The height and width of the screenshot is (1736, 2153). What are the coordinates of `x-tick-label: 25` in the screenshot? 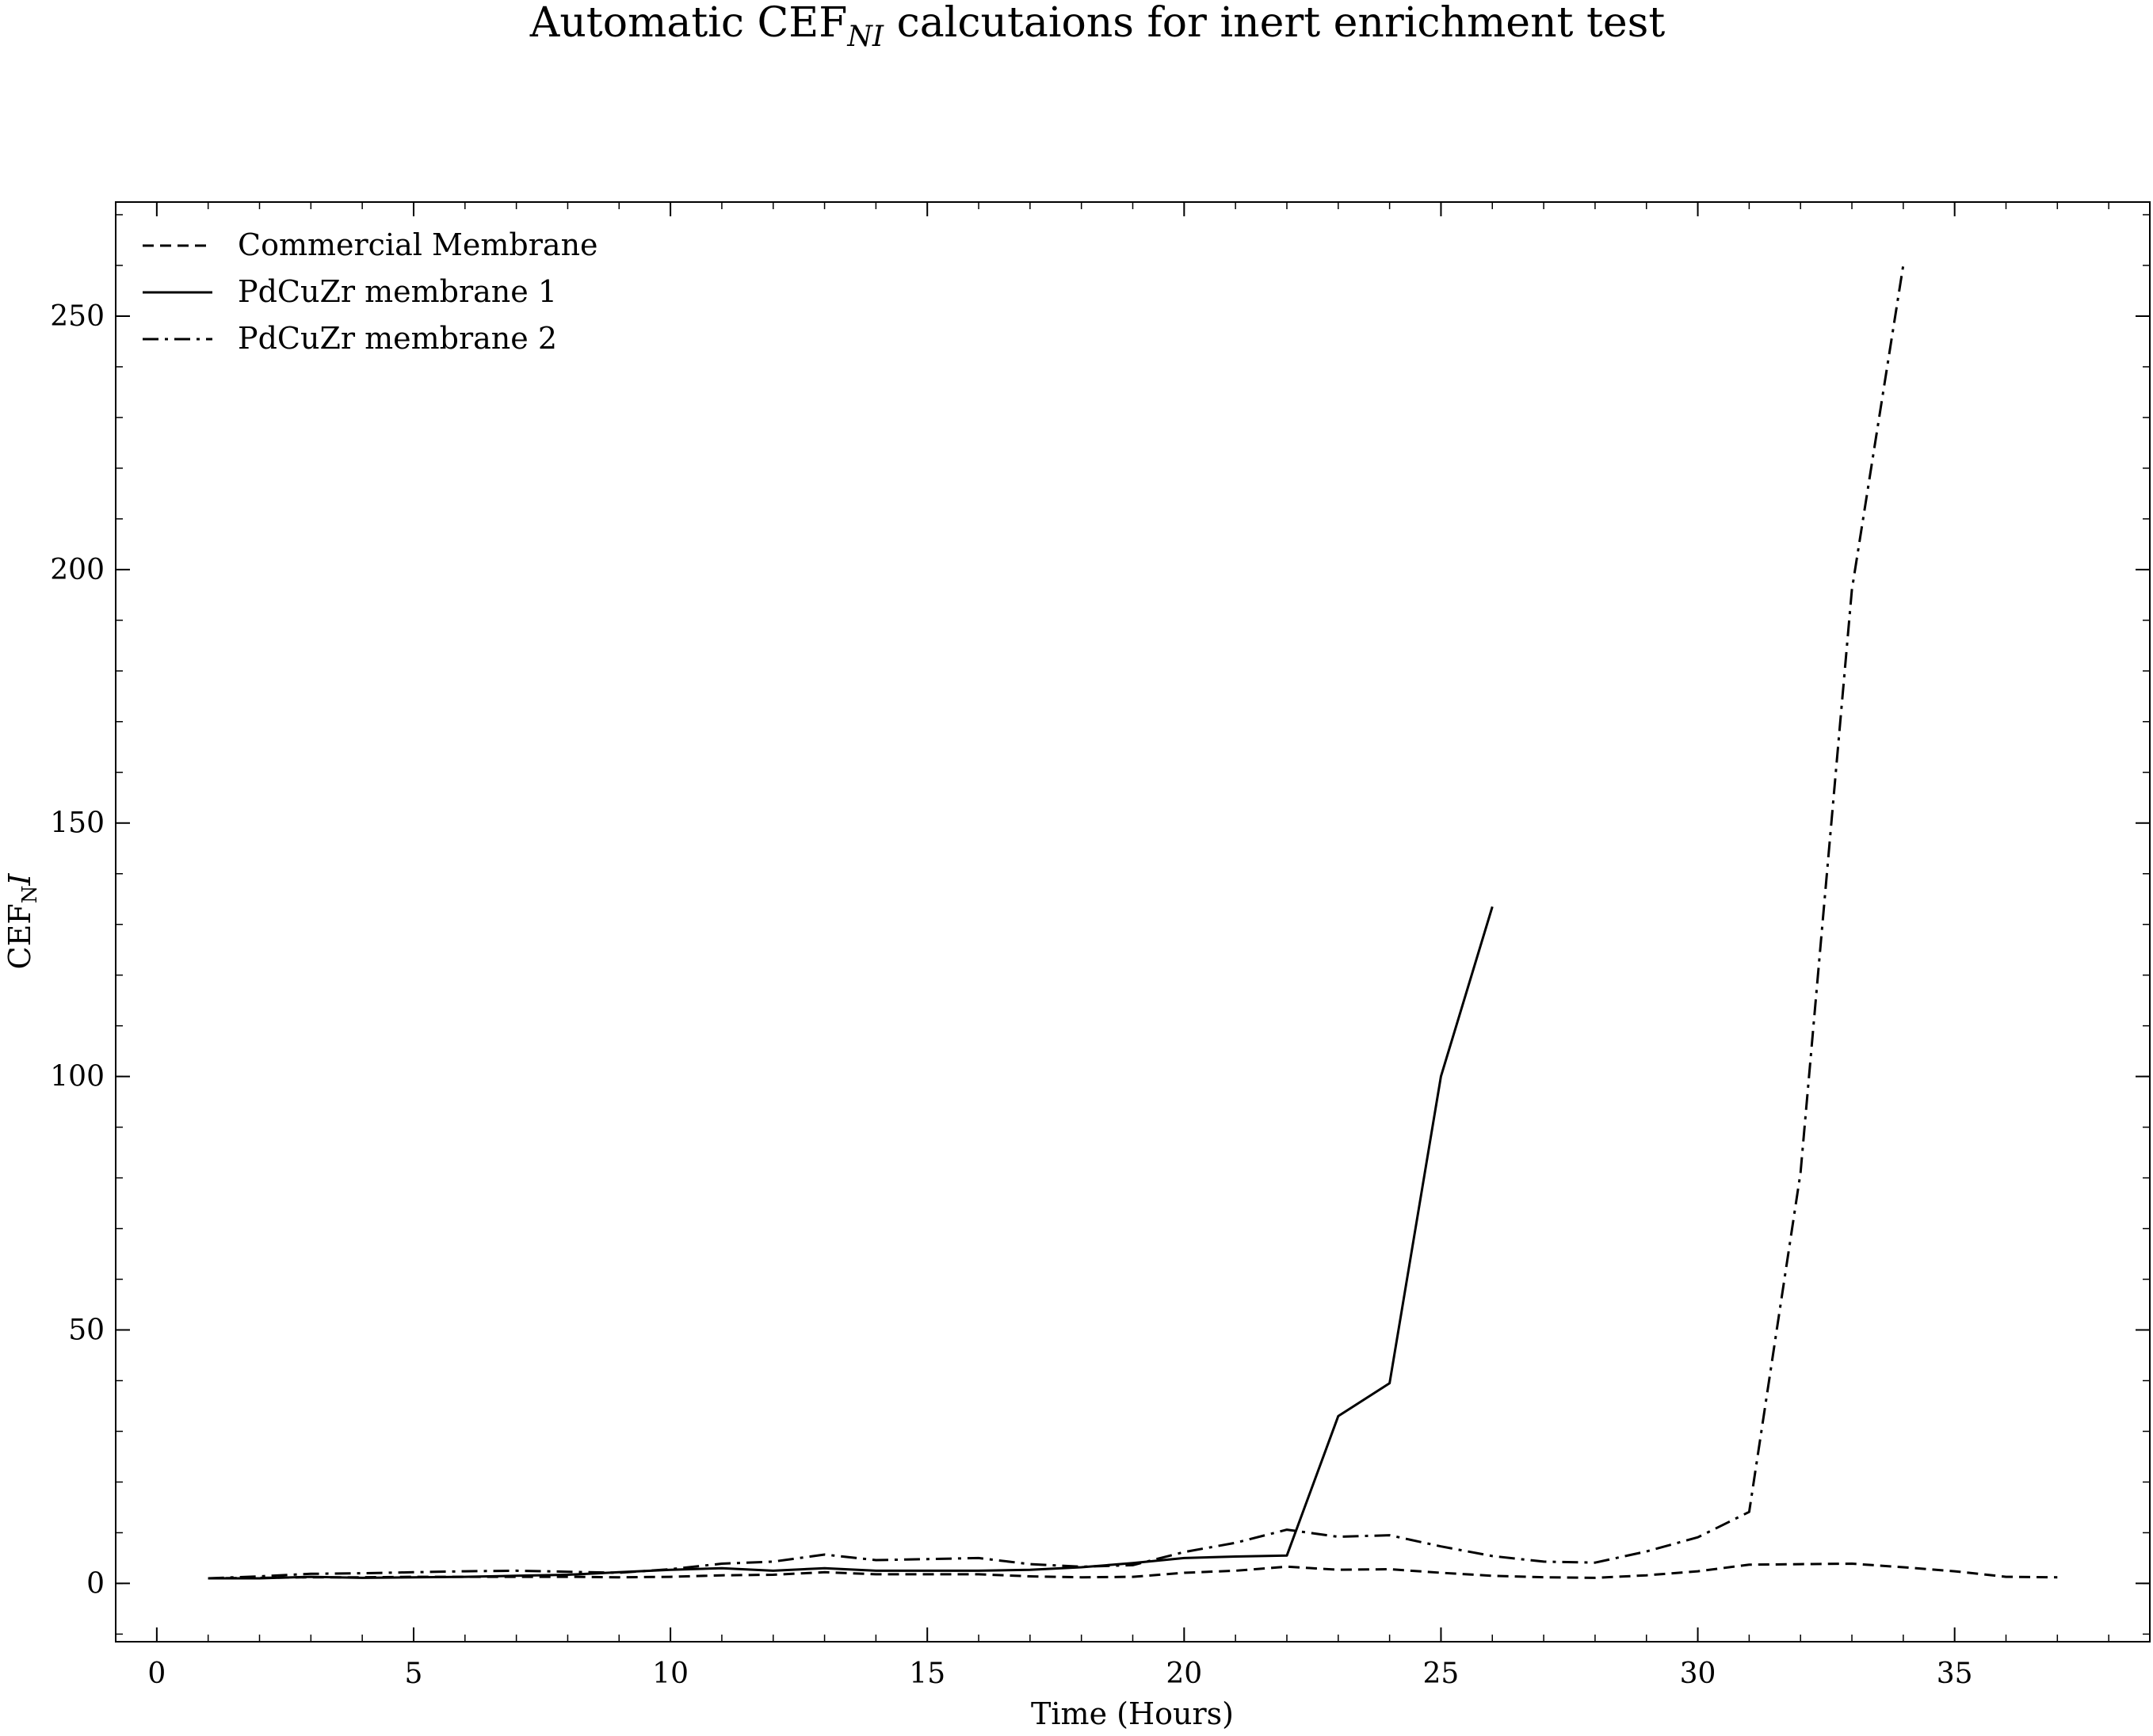 It's located at (1441, 1674).